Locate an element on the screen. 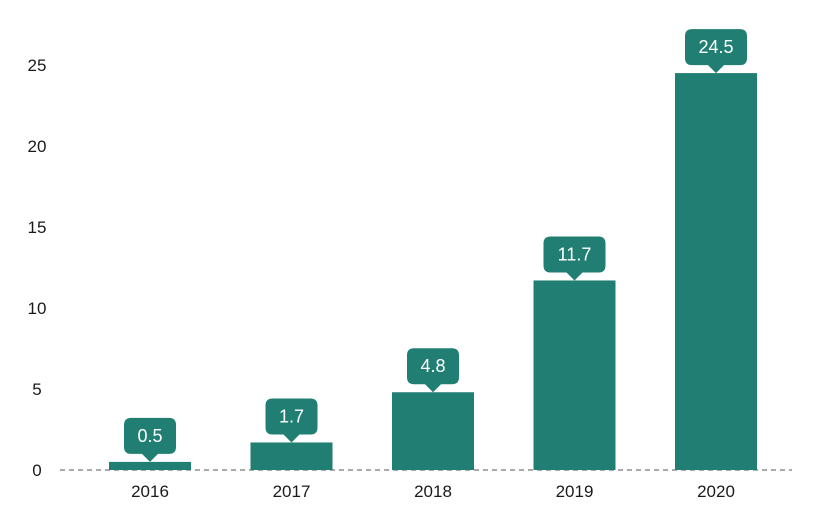 This screenshot has width=833, height=523. x-tick-label: 2016 is located at coordinates (150, 491).